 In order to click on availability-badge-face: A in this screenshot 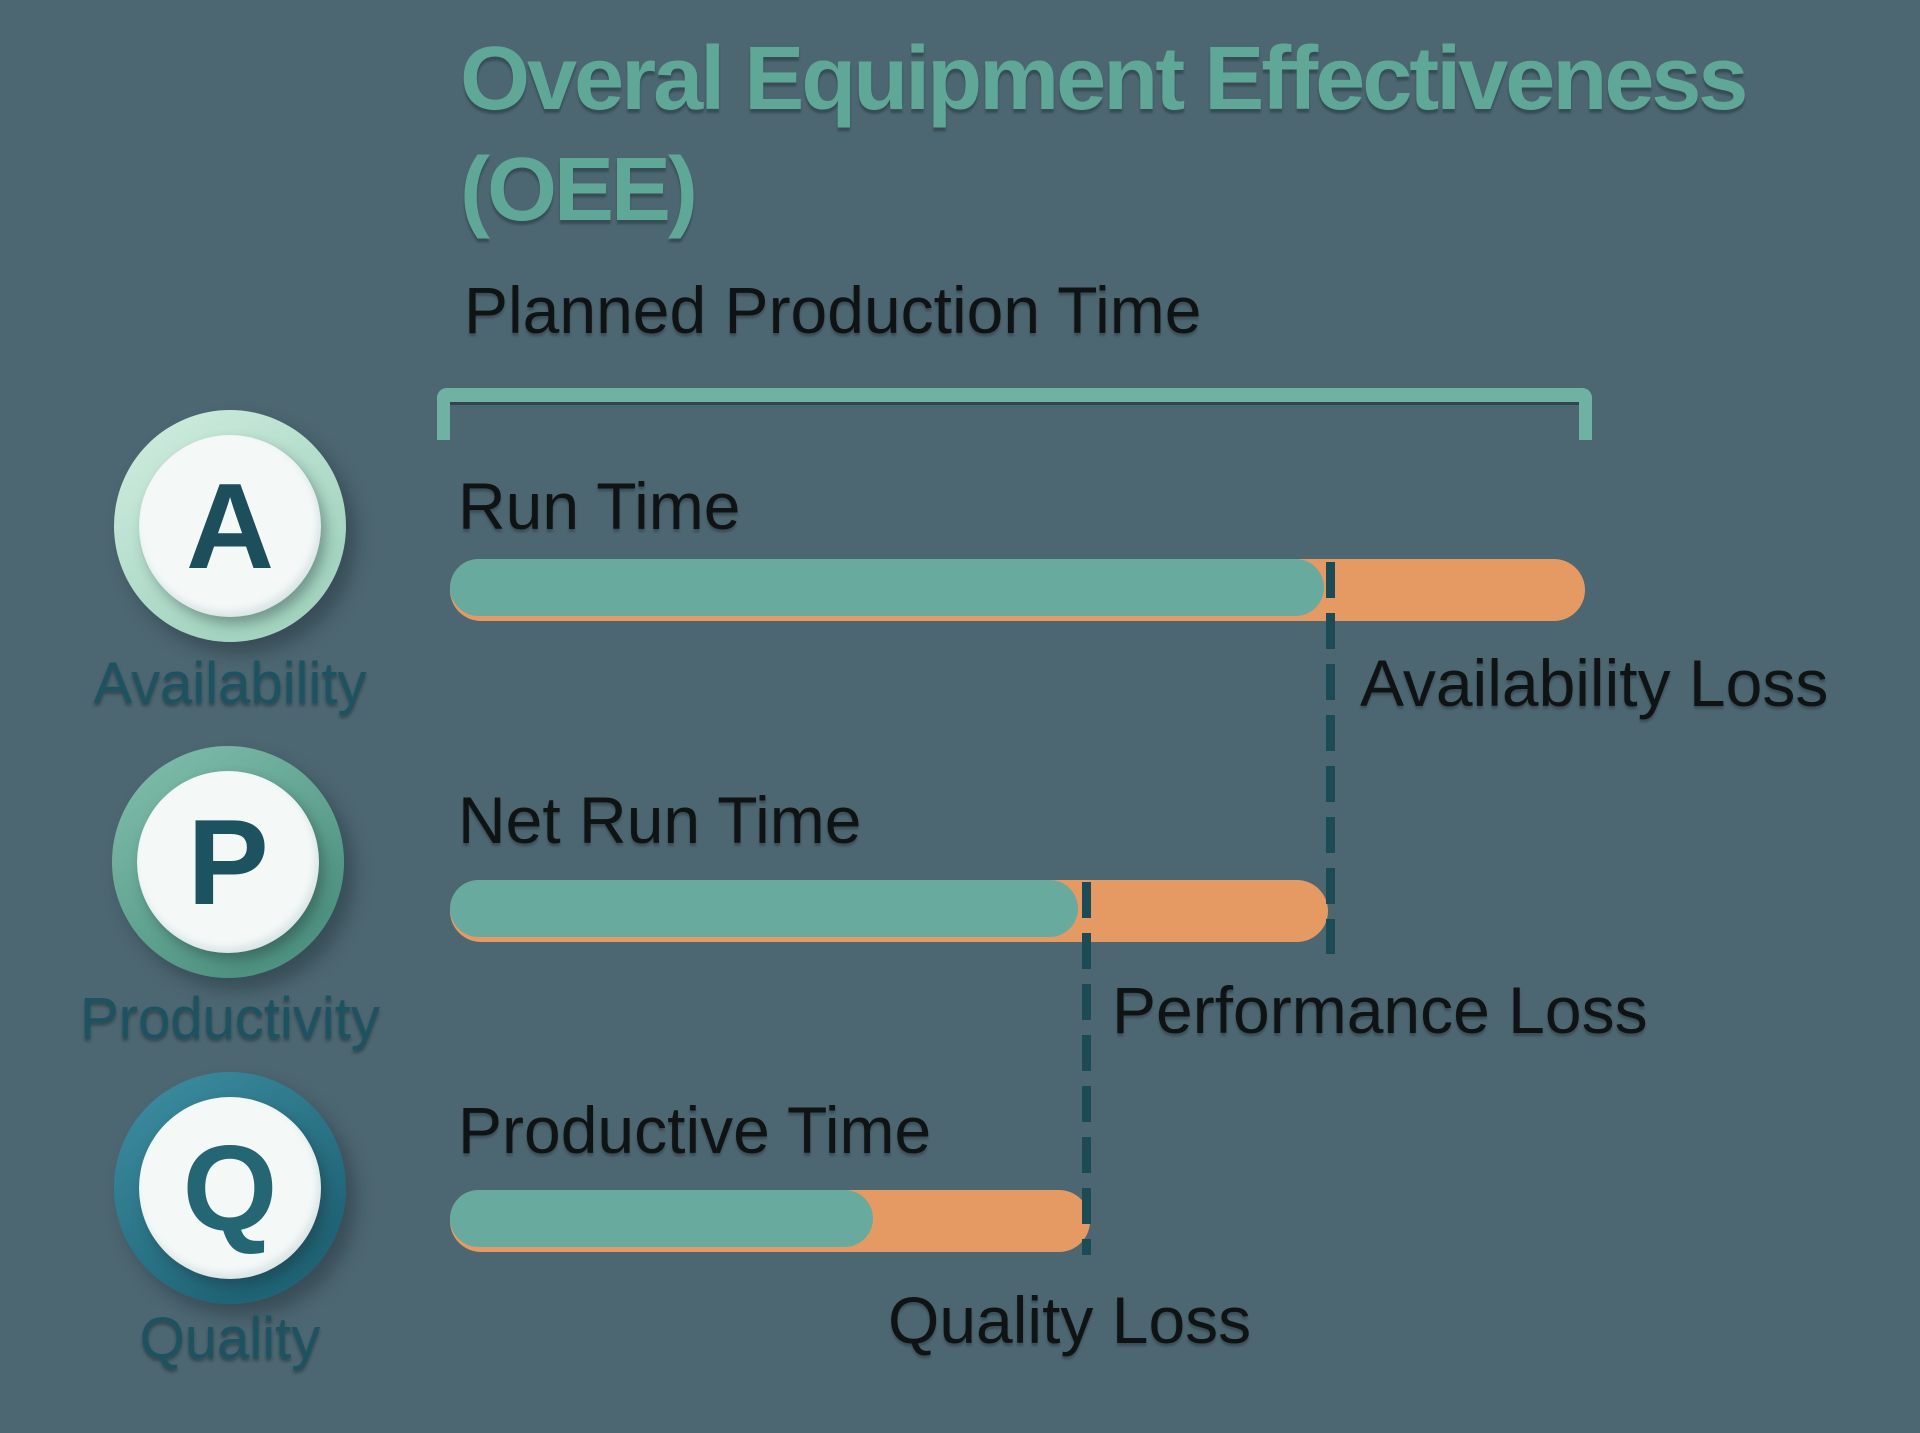, I will do `click(230, 526)`.